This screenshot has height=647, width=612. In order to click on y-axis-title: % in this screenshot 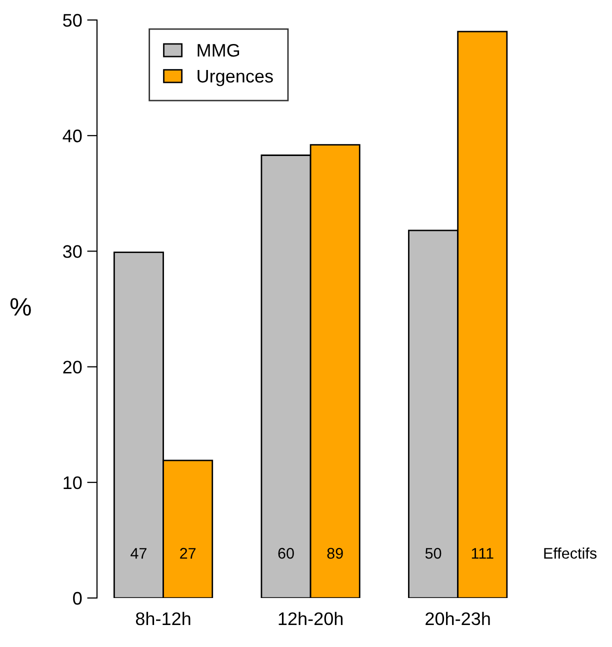, I will do `click(20, 307)`.